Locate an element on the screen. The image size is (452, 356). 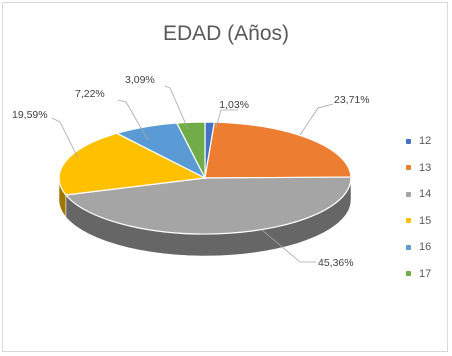
legend-item-17: 17 is located at coordinates (428, 274).